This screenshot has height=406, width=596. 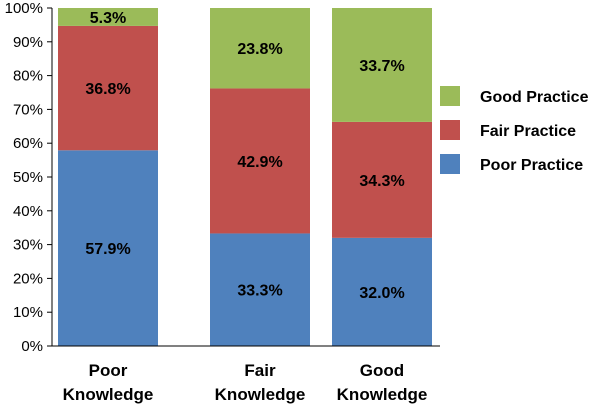 I want to click on y-tick-label: 60%, so click(x=28, y=143).